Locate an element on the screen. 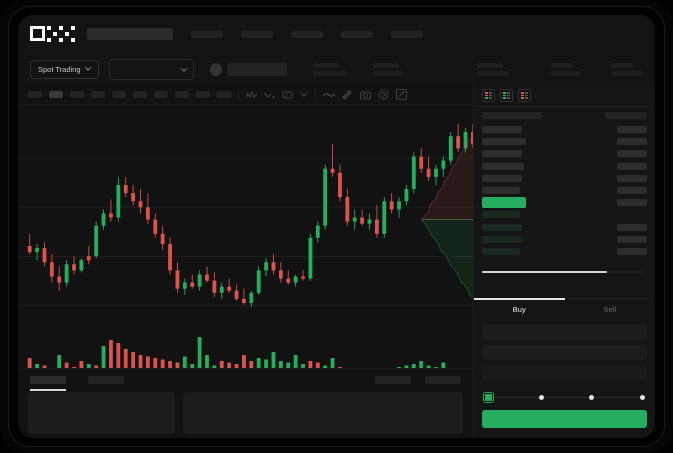 This screenshot has width=673, height=453. chart-toolbar: λ is located at coordinates (245, 95).